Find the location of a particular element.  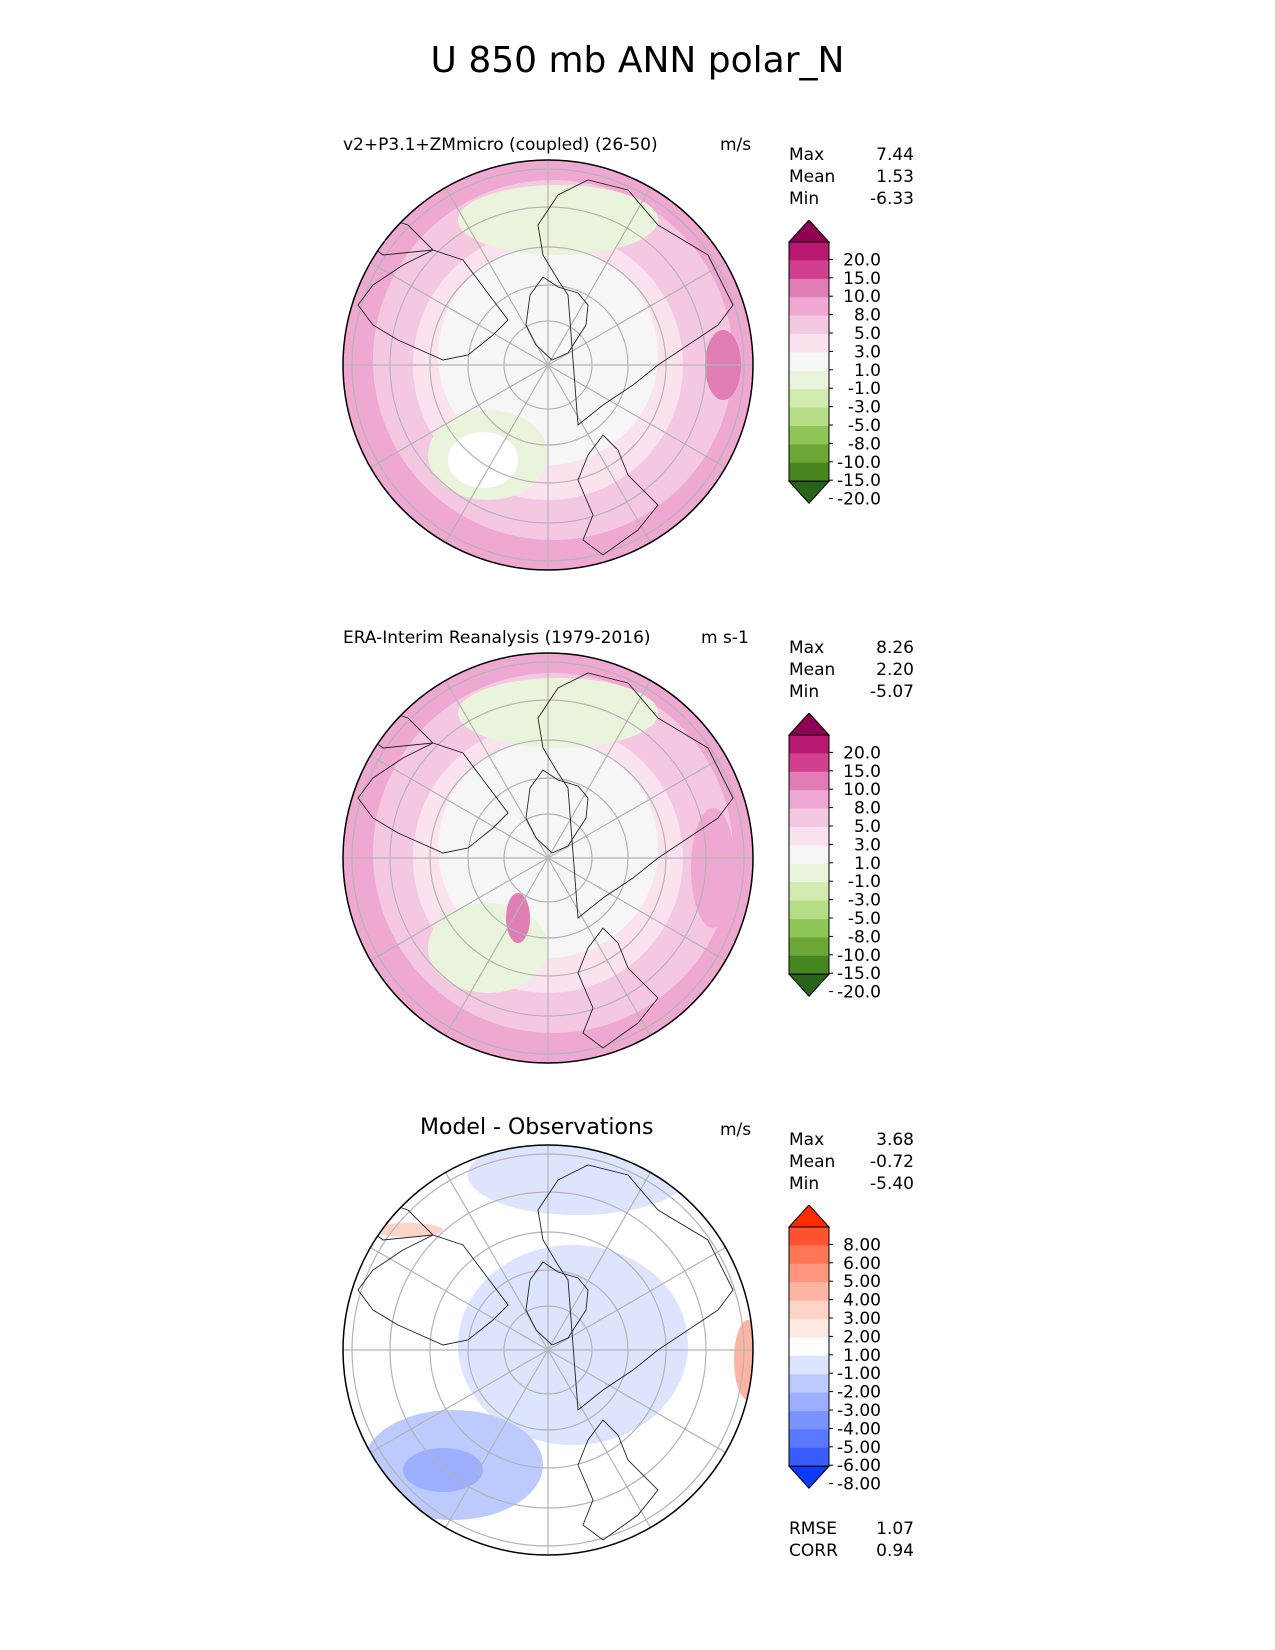

positive-anomaly-region is located at coordinates (743, 1360).